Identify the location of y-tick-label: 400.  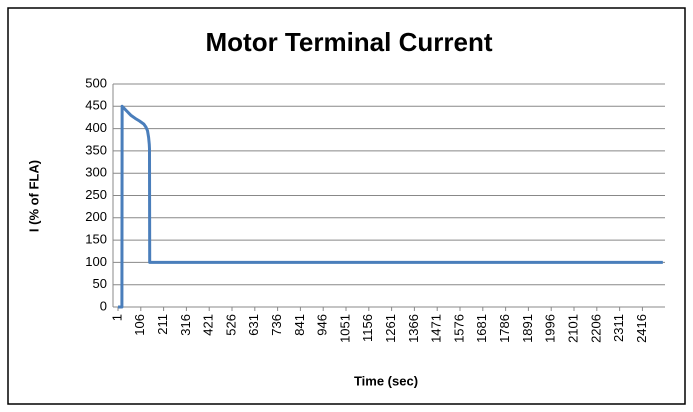
(96, 127).